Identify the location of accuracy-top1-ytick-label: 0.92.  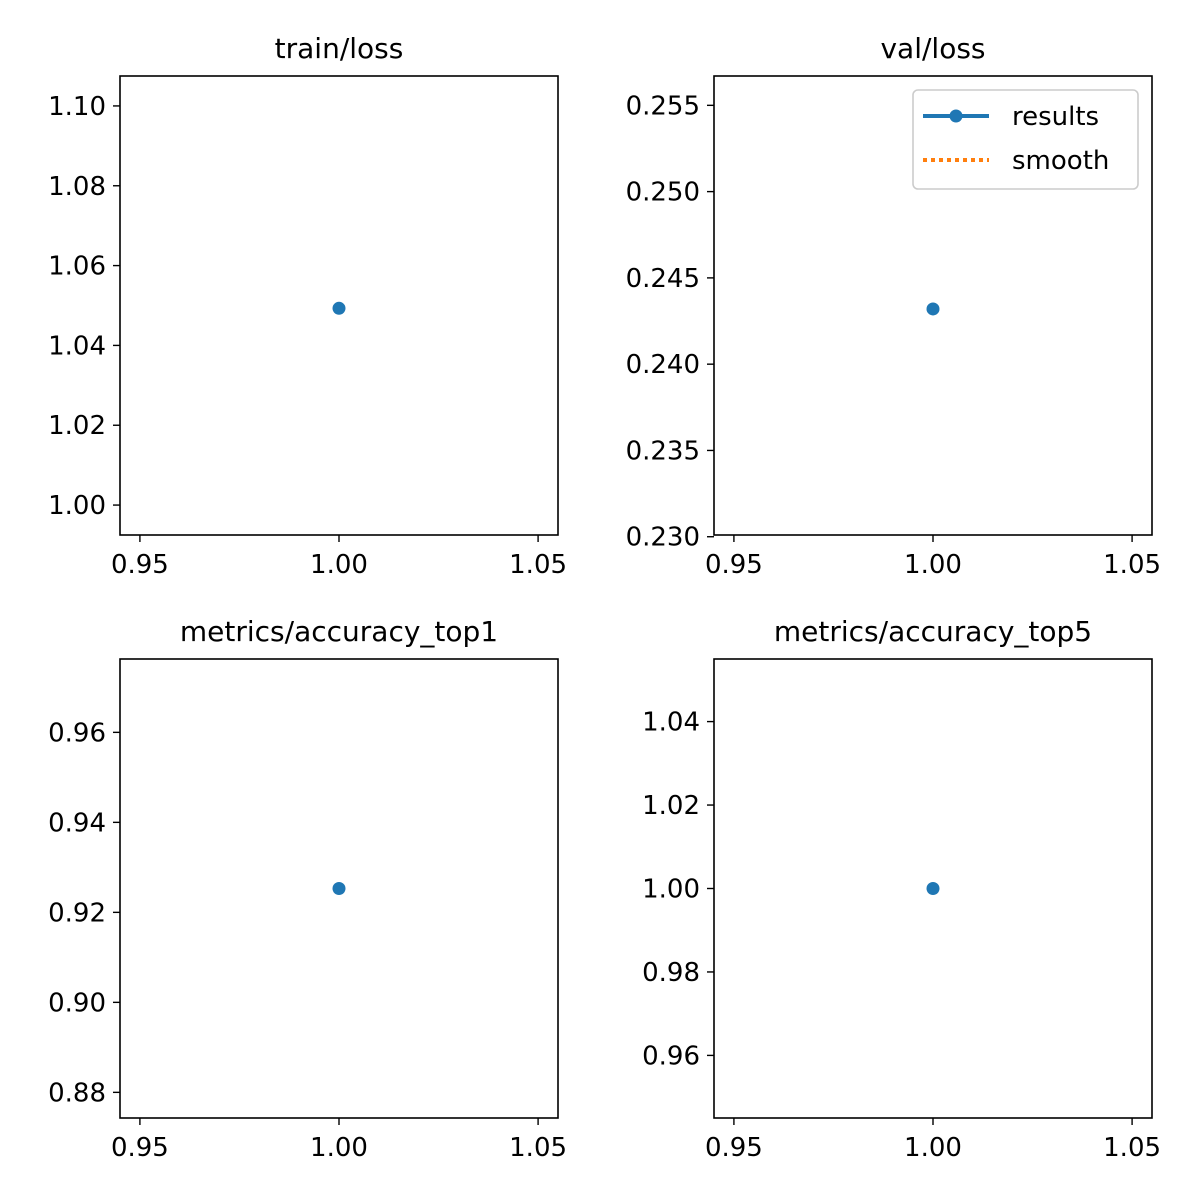
(77, 913).